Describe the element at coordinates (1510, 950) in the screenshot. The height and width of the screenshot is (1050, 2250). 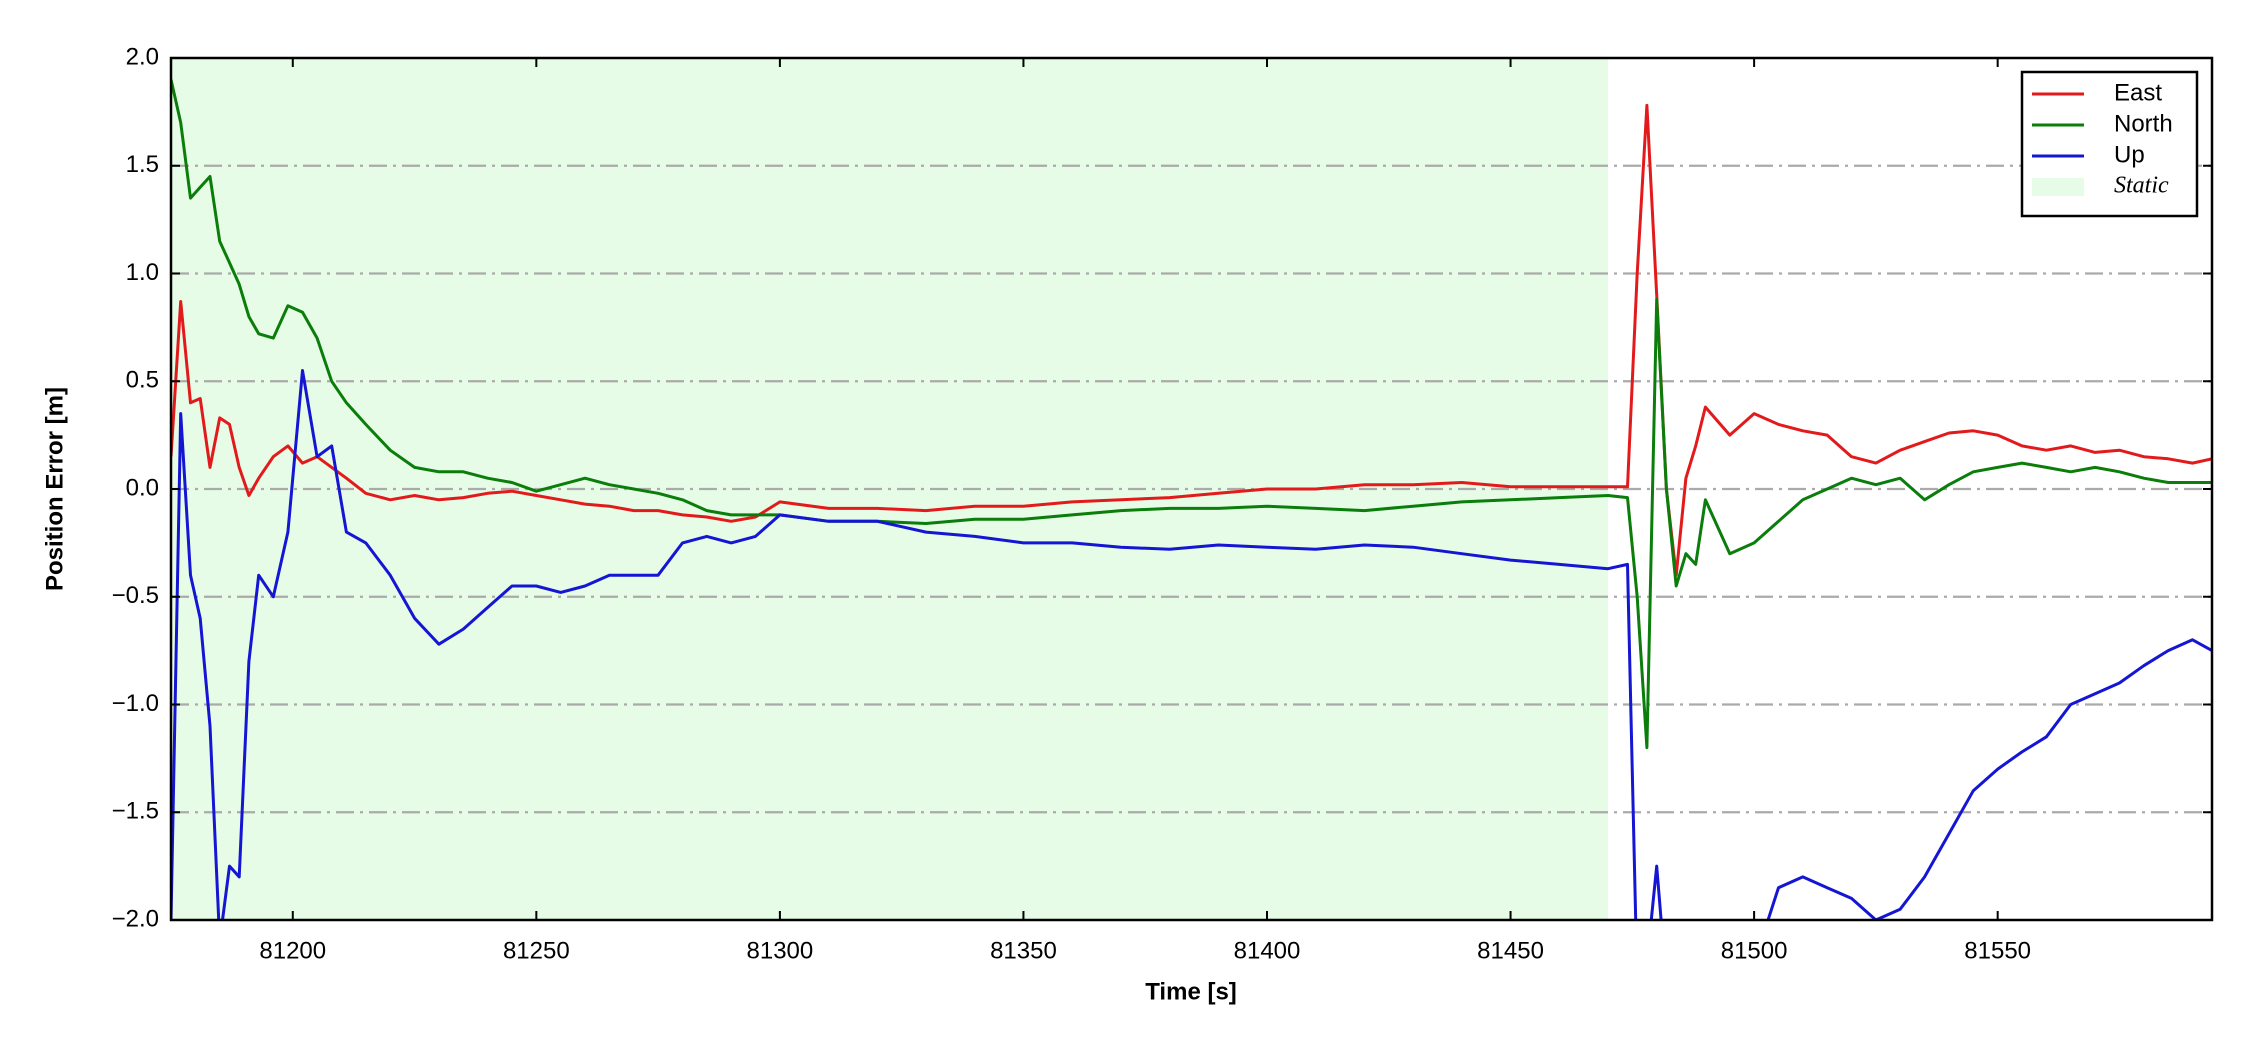
I see `x-tick-label: 81450` at that location.